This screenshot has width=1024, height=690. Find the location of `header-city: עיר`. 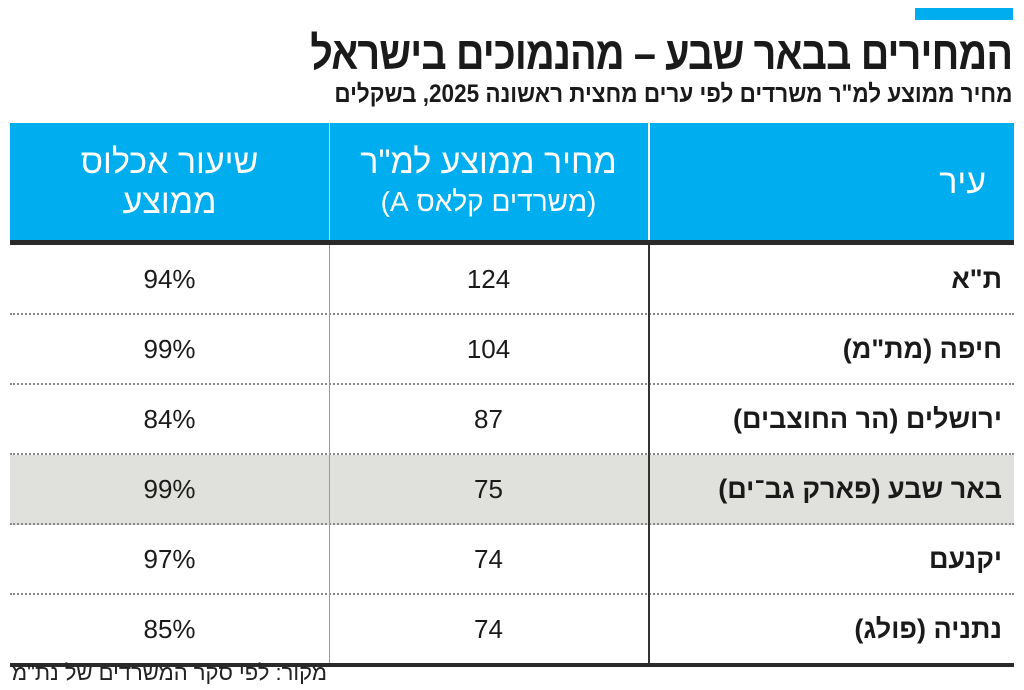

header-city: עיר is located at coordinates (962, 181).